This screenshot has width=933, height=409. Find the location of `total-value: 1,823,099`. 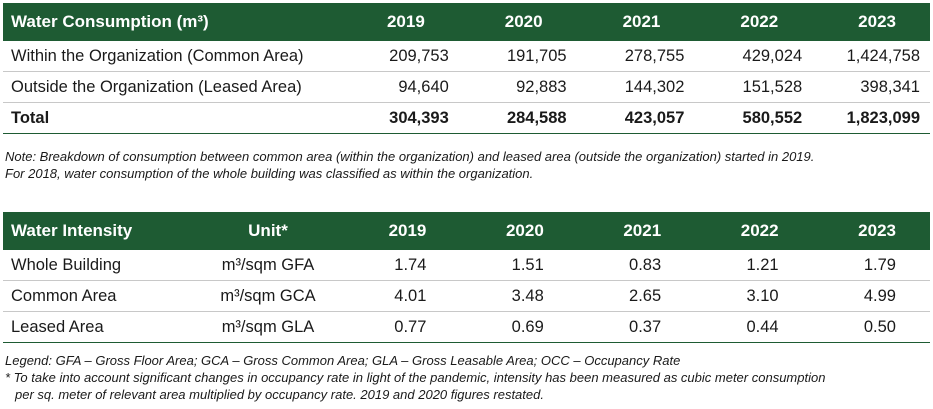

total-value: 1,823,099 is located at coordinates (871, 118).